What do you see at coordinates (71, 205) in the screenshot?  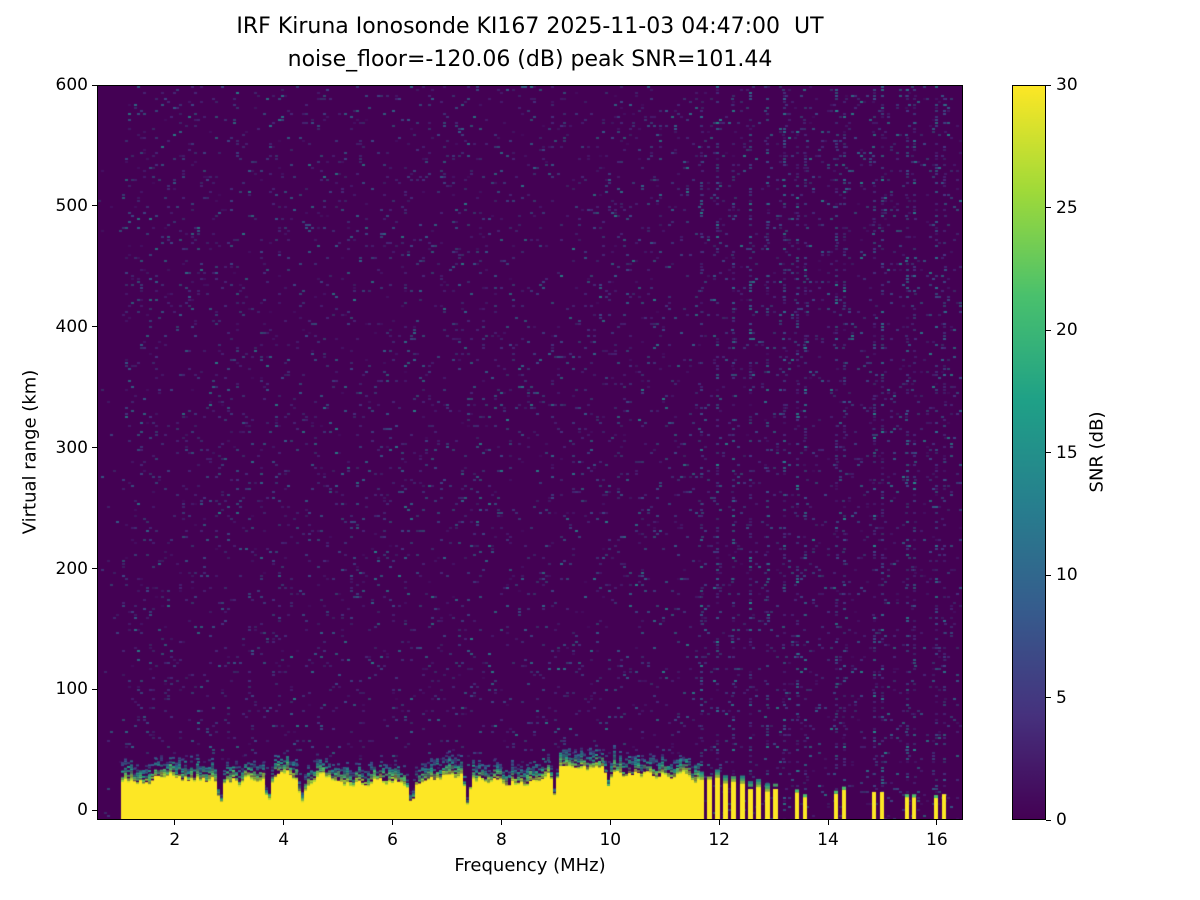 I see `y-tick-label: 500` at bounding box center [71, 205].